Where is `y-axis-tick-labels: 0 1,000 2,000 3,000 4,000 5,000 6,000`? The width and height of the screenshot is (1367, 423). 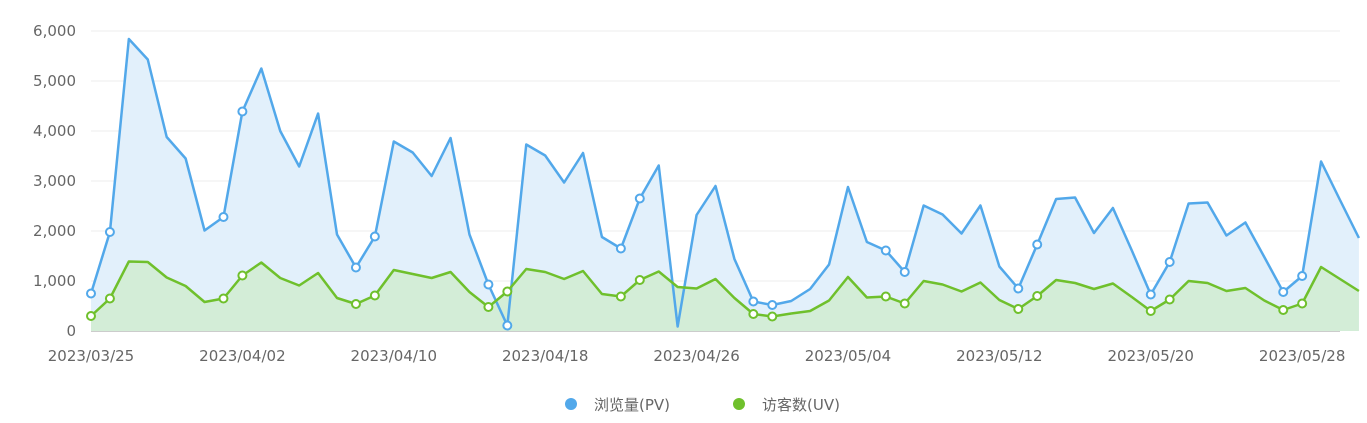
y-axis-tick-labels: 0 1,000 2,000 3,000 4,000 5,000 6,000 is located at coordinates (54, 181).